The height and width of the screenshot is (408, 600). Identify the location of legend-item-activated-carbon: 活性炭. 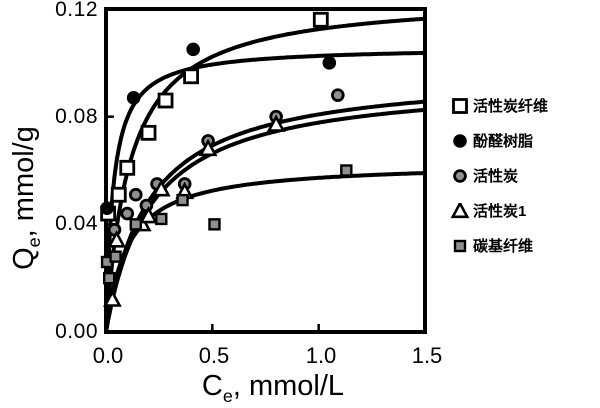
(524, 175).